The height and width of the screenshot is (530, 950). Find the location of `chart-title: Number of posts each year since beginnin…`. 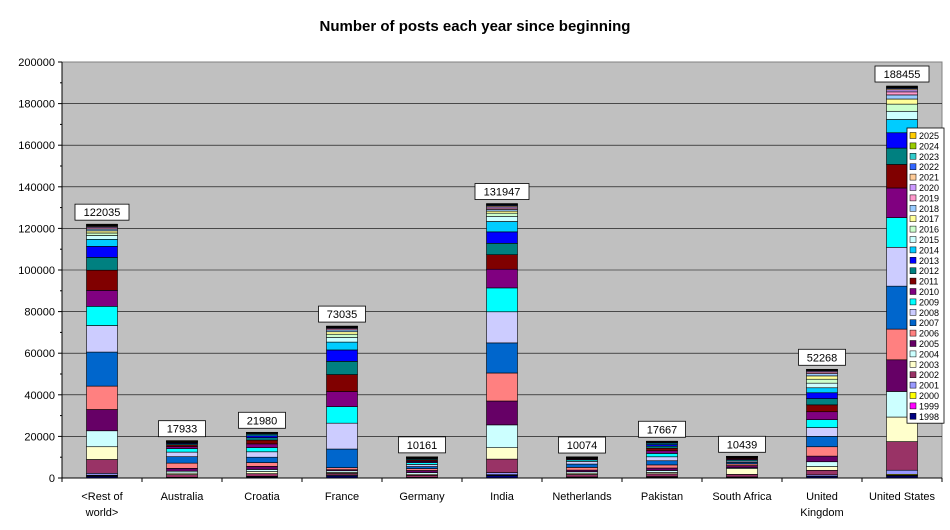

chart-title: Number of posts each year since beginnin… is located at coordinates (475, 26).